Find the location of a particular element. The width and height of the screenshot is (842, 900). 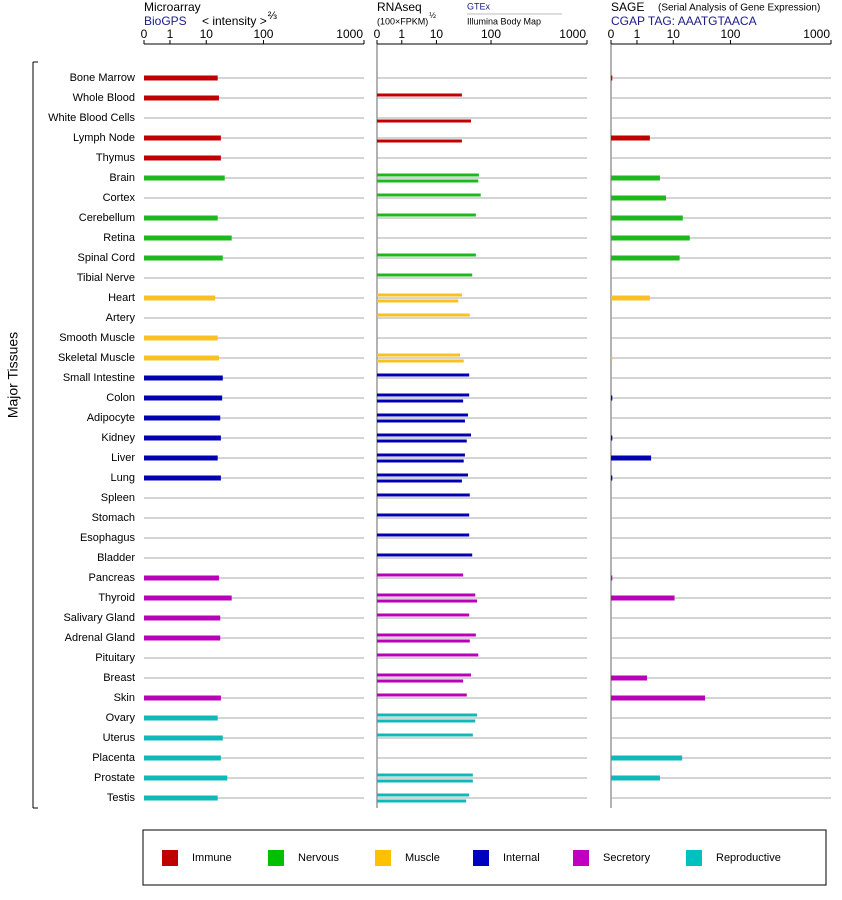

category-label: Esophagus is located at coordinates (108, 538).